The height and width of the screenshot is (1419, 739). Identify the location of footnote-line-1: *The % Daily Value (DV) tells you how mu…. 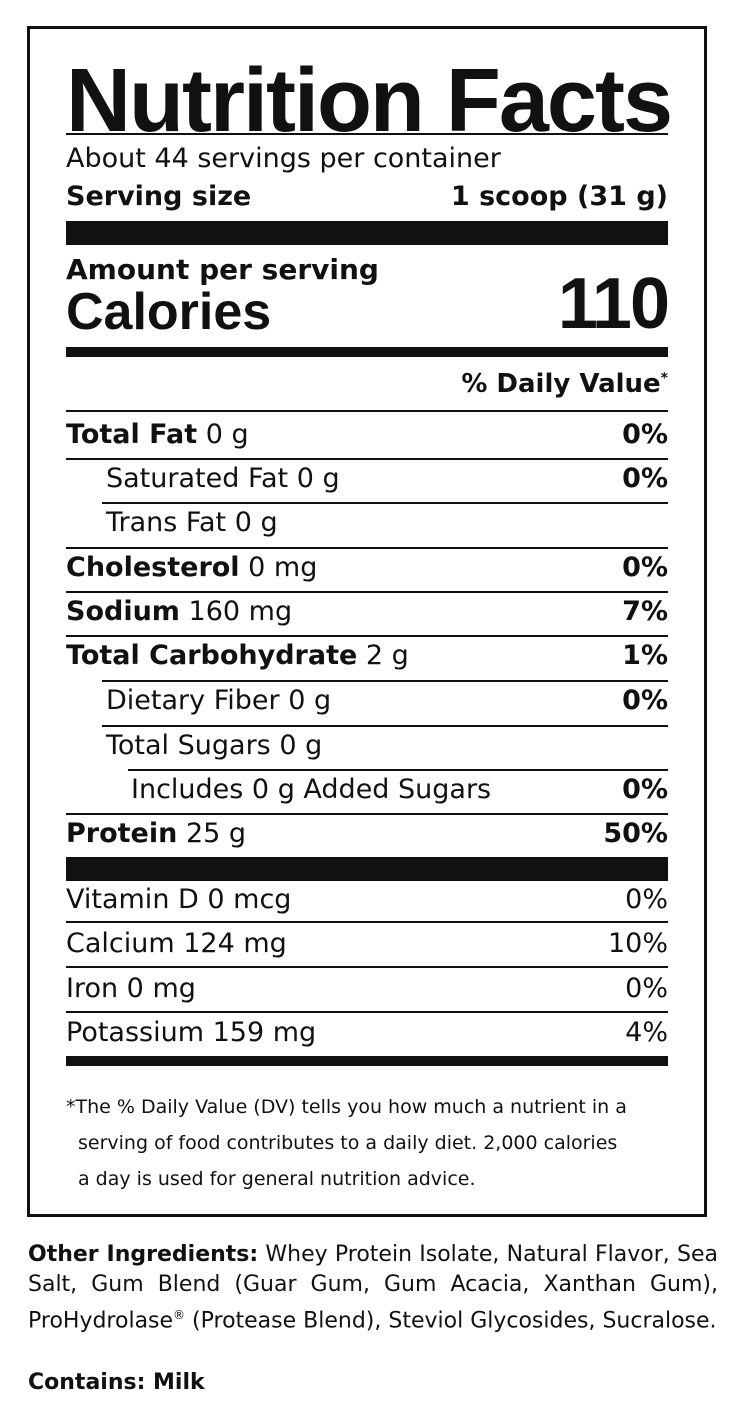
(346, 1107).